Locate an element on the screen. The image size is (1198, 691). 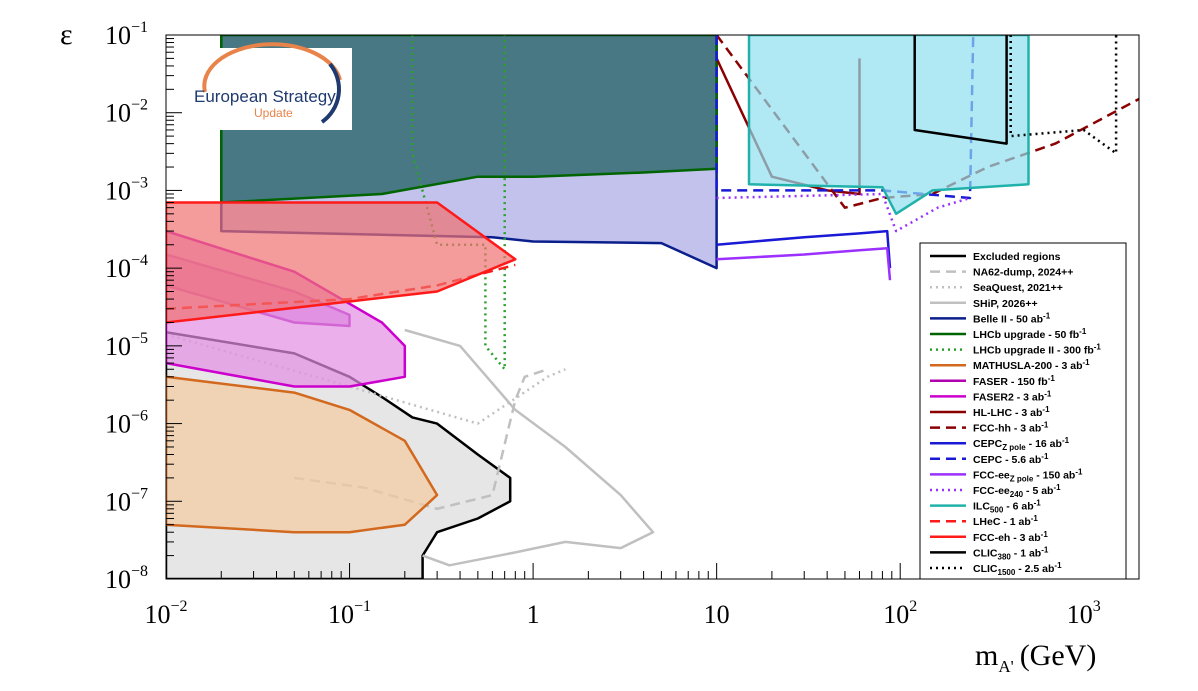
y-tick-label: 10⁻² is located at coordinates (126, 112).